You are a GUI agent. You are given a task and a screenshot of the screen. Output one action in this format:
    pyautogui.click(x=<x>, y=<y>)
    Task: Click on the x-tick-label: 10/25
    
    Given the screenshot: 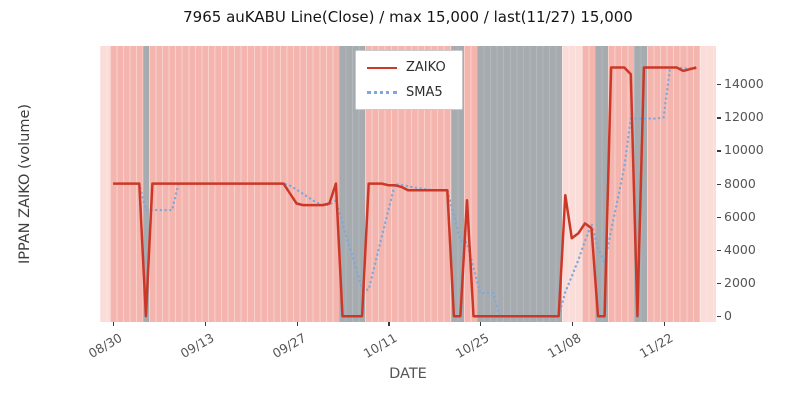 What is the action you would take?
    pyautogui.click(x=472, y=346)
    